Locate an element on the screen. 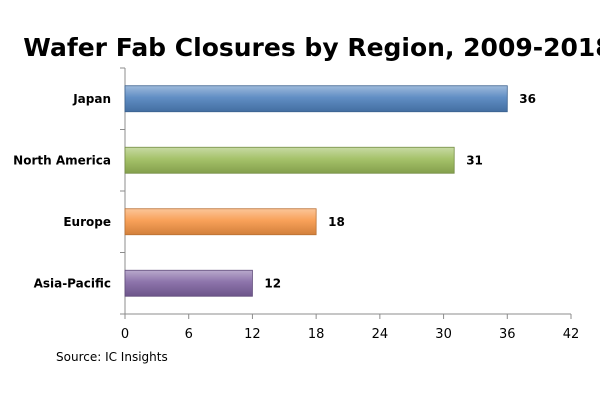  x-tick-label: 0 is located at coordinates (125, 334).